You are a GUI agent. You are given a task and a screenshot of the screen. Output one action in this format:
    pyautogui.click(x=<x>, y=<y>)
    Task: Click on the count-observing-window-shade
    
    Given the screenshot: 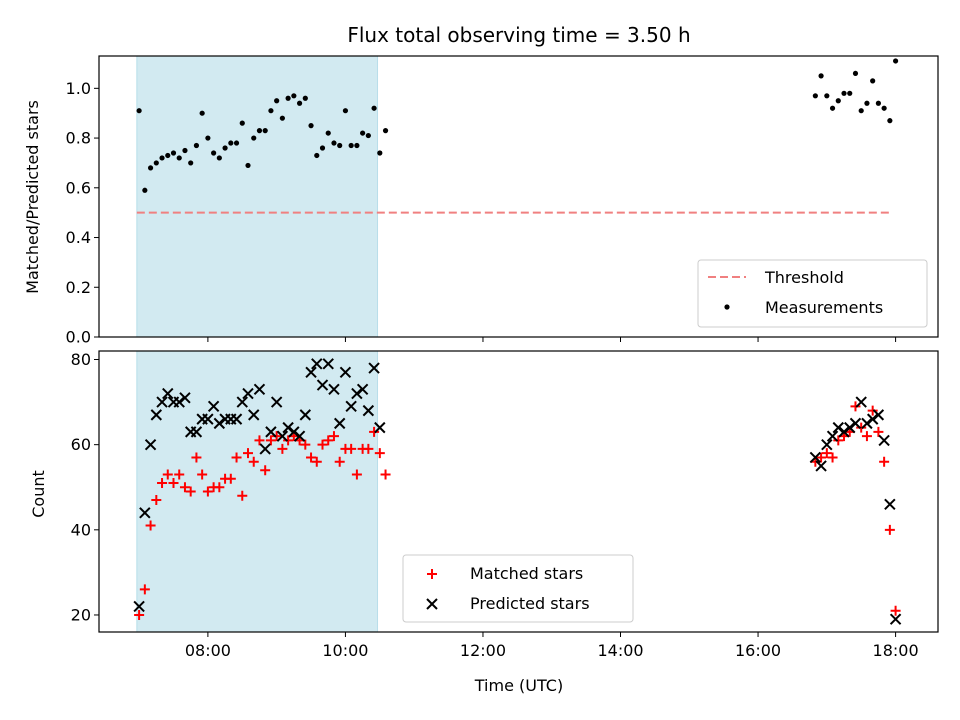 What is the action you would take?
    pyautogui.click(x=257, y=491)
    